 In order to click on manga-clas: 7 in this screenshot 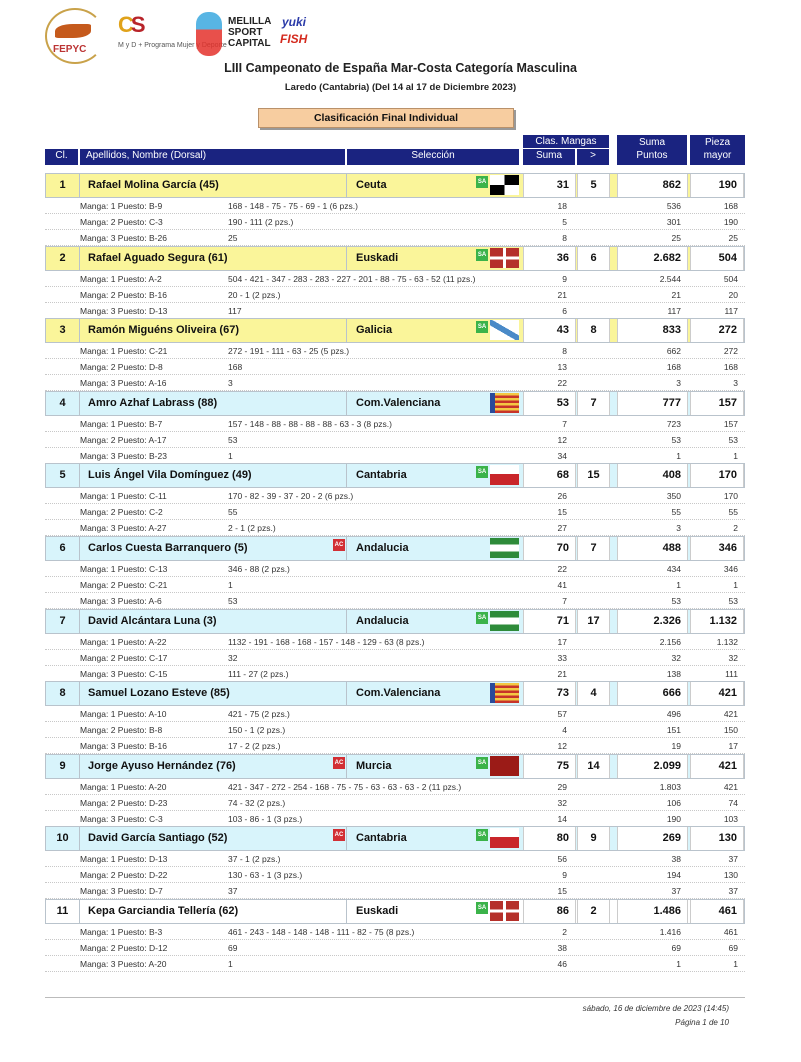, I will do `click(564, 601)`.